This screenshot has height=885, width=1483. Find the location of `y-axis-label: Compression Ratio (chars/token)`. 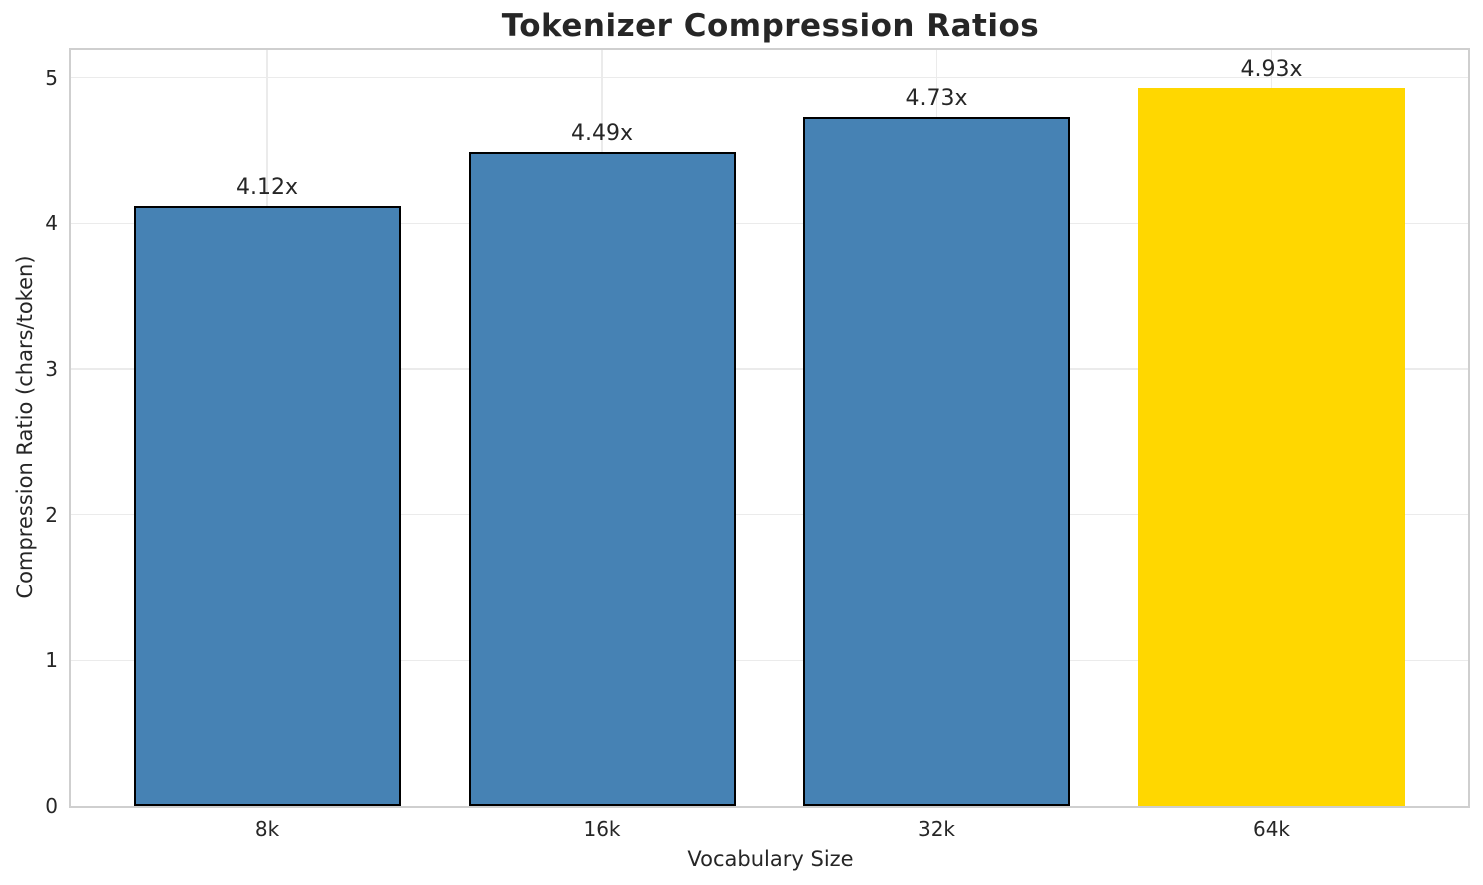

y-axis-label: Compression Ratio (chars/token) is located at coordinates (25, 427).